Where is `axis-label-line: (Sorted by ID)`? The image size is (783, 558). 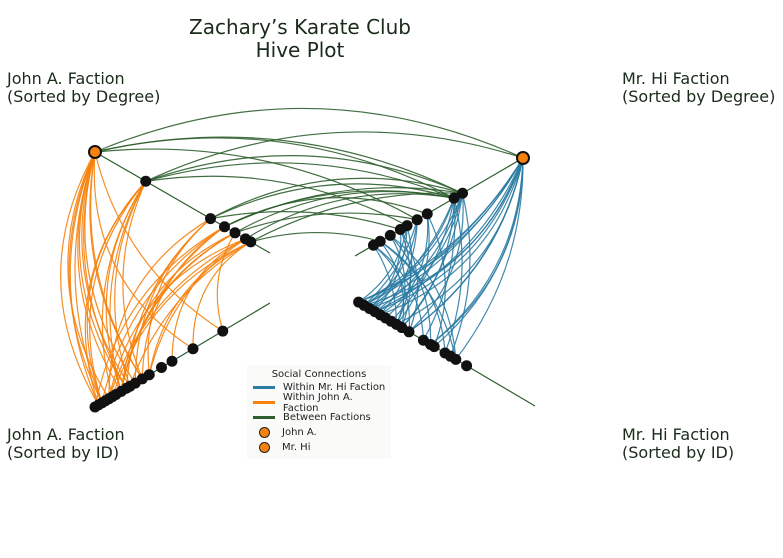
axis-label-line: (Sorted by ID) is located at coordinates (63, 452).